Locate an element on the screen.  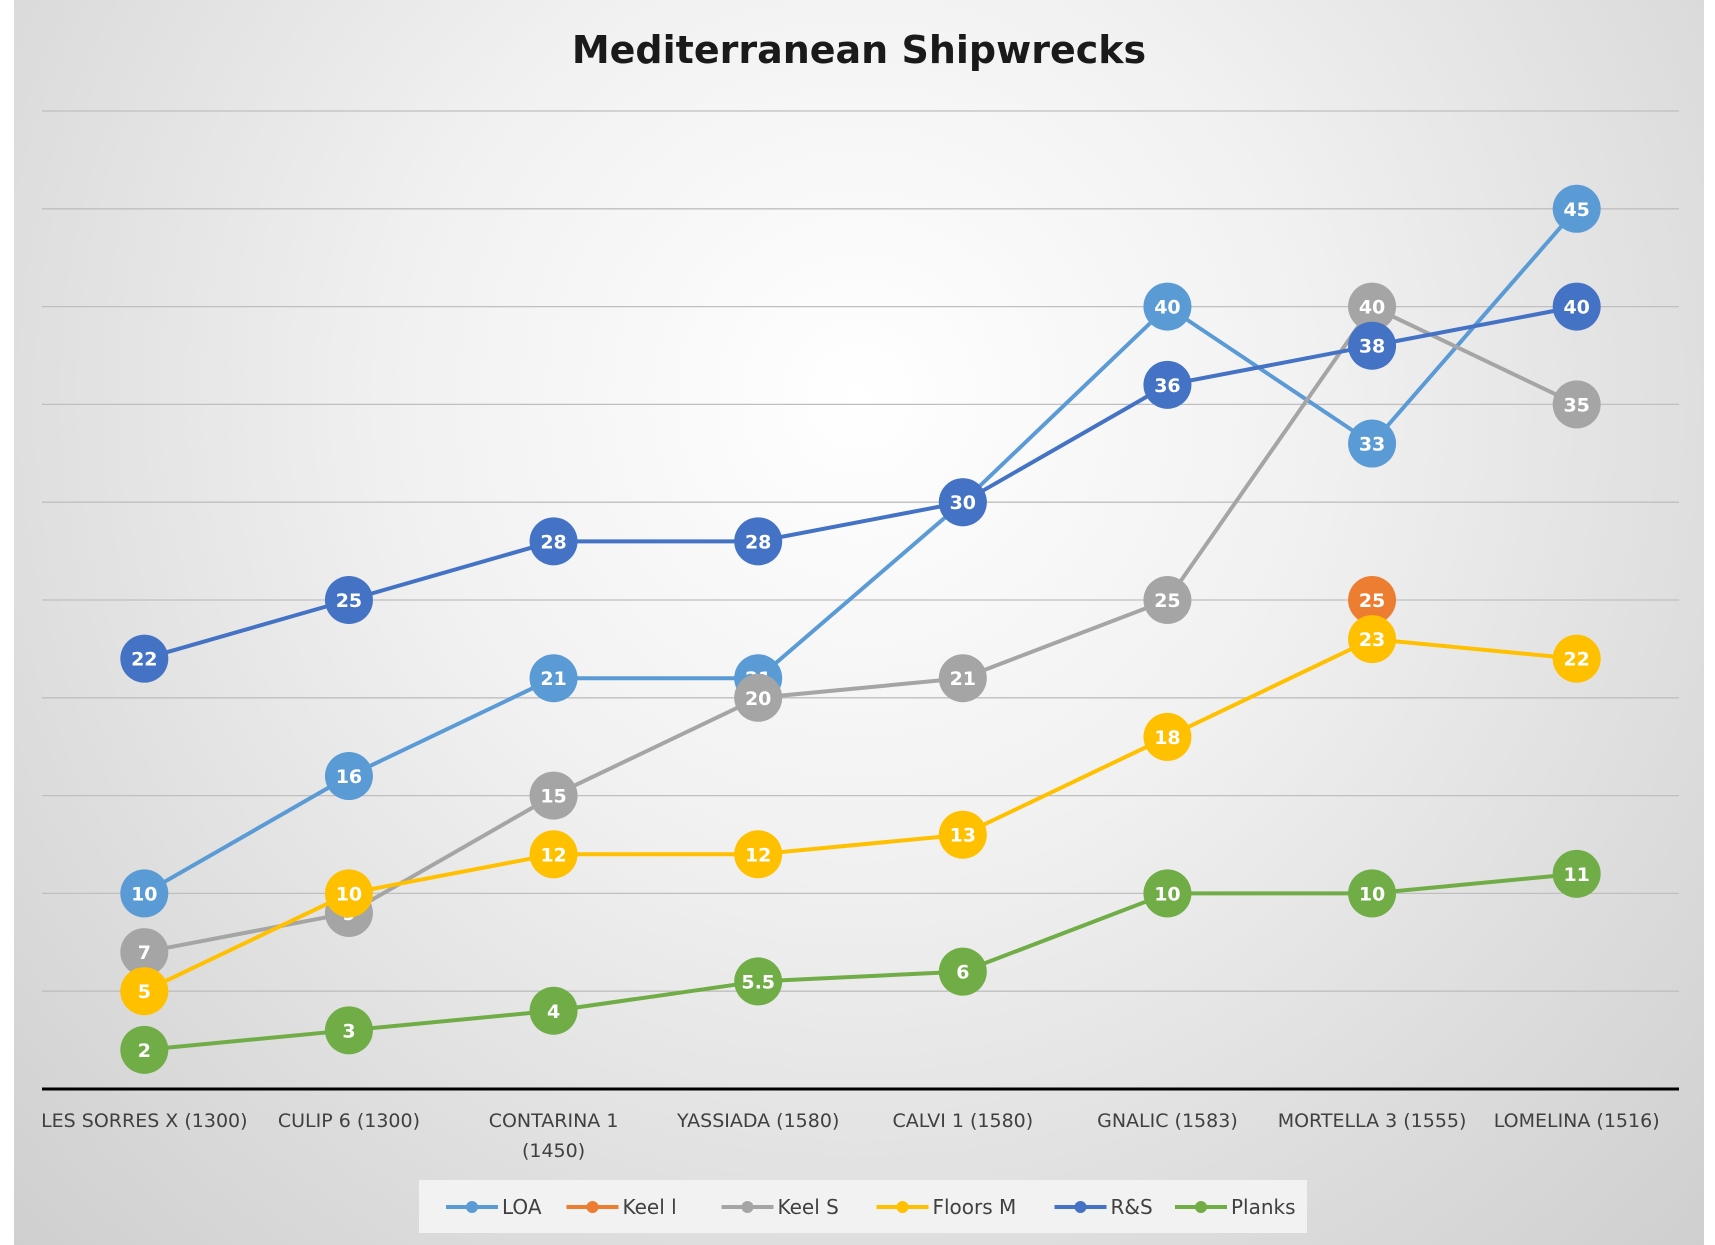
legend-label: Keel S is located at coordinates (808, 1207).